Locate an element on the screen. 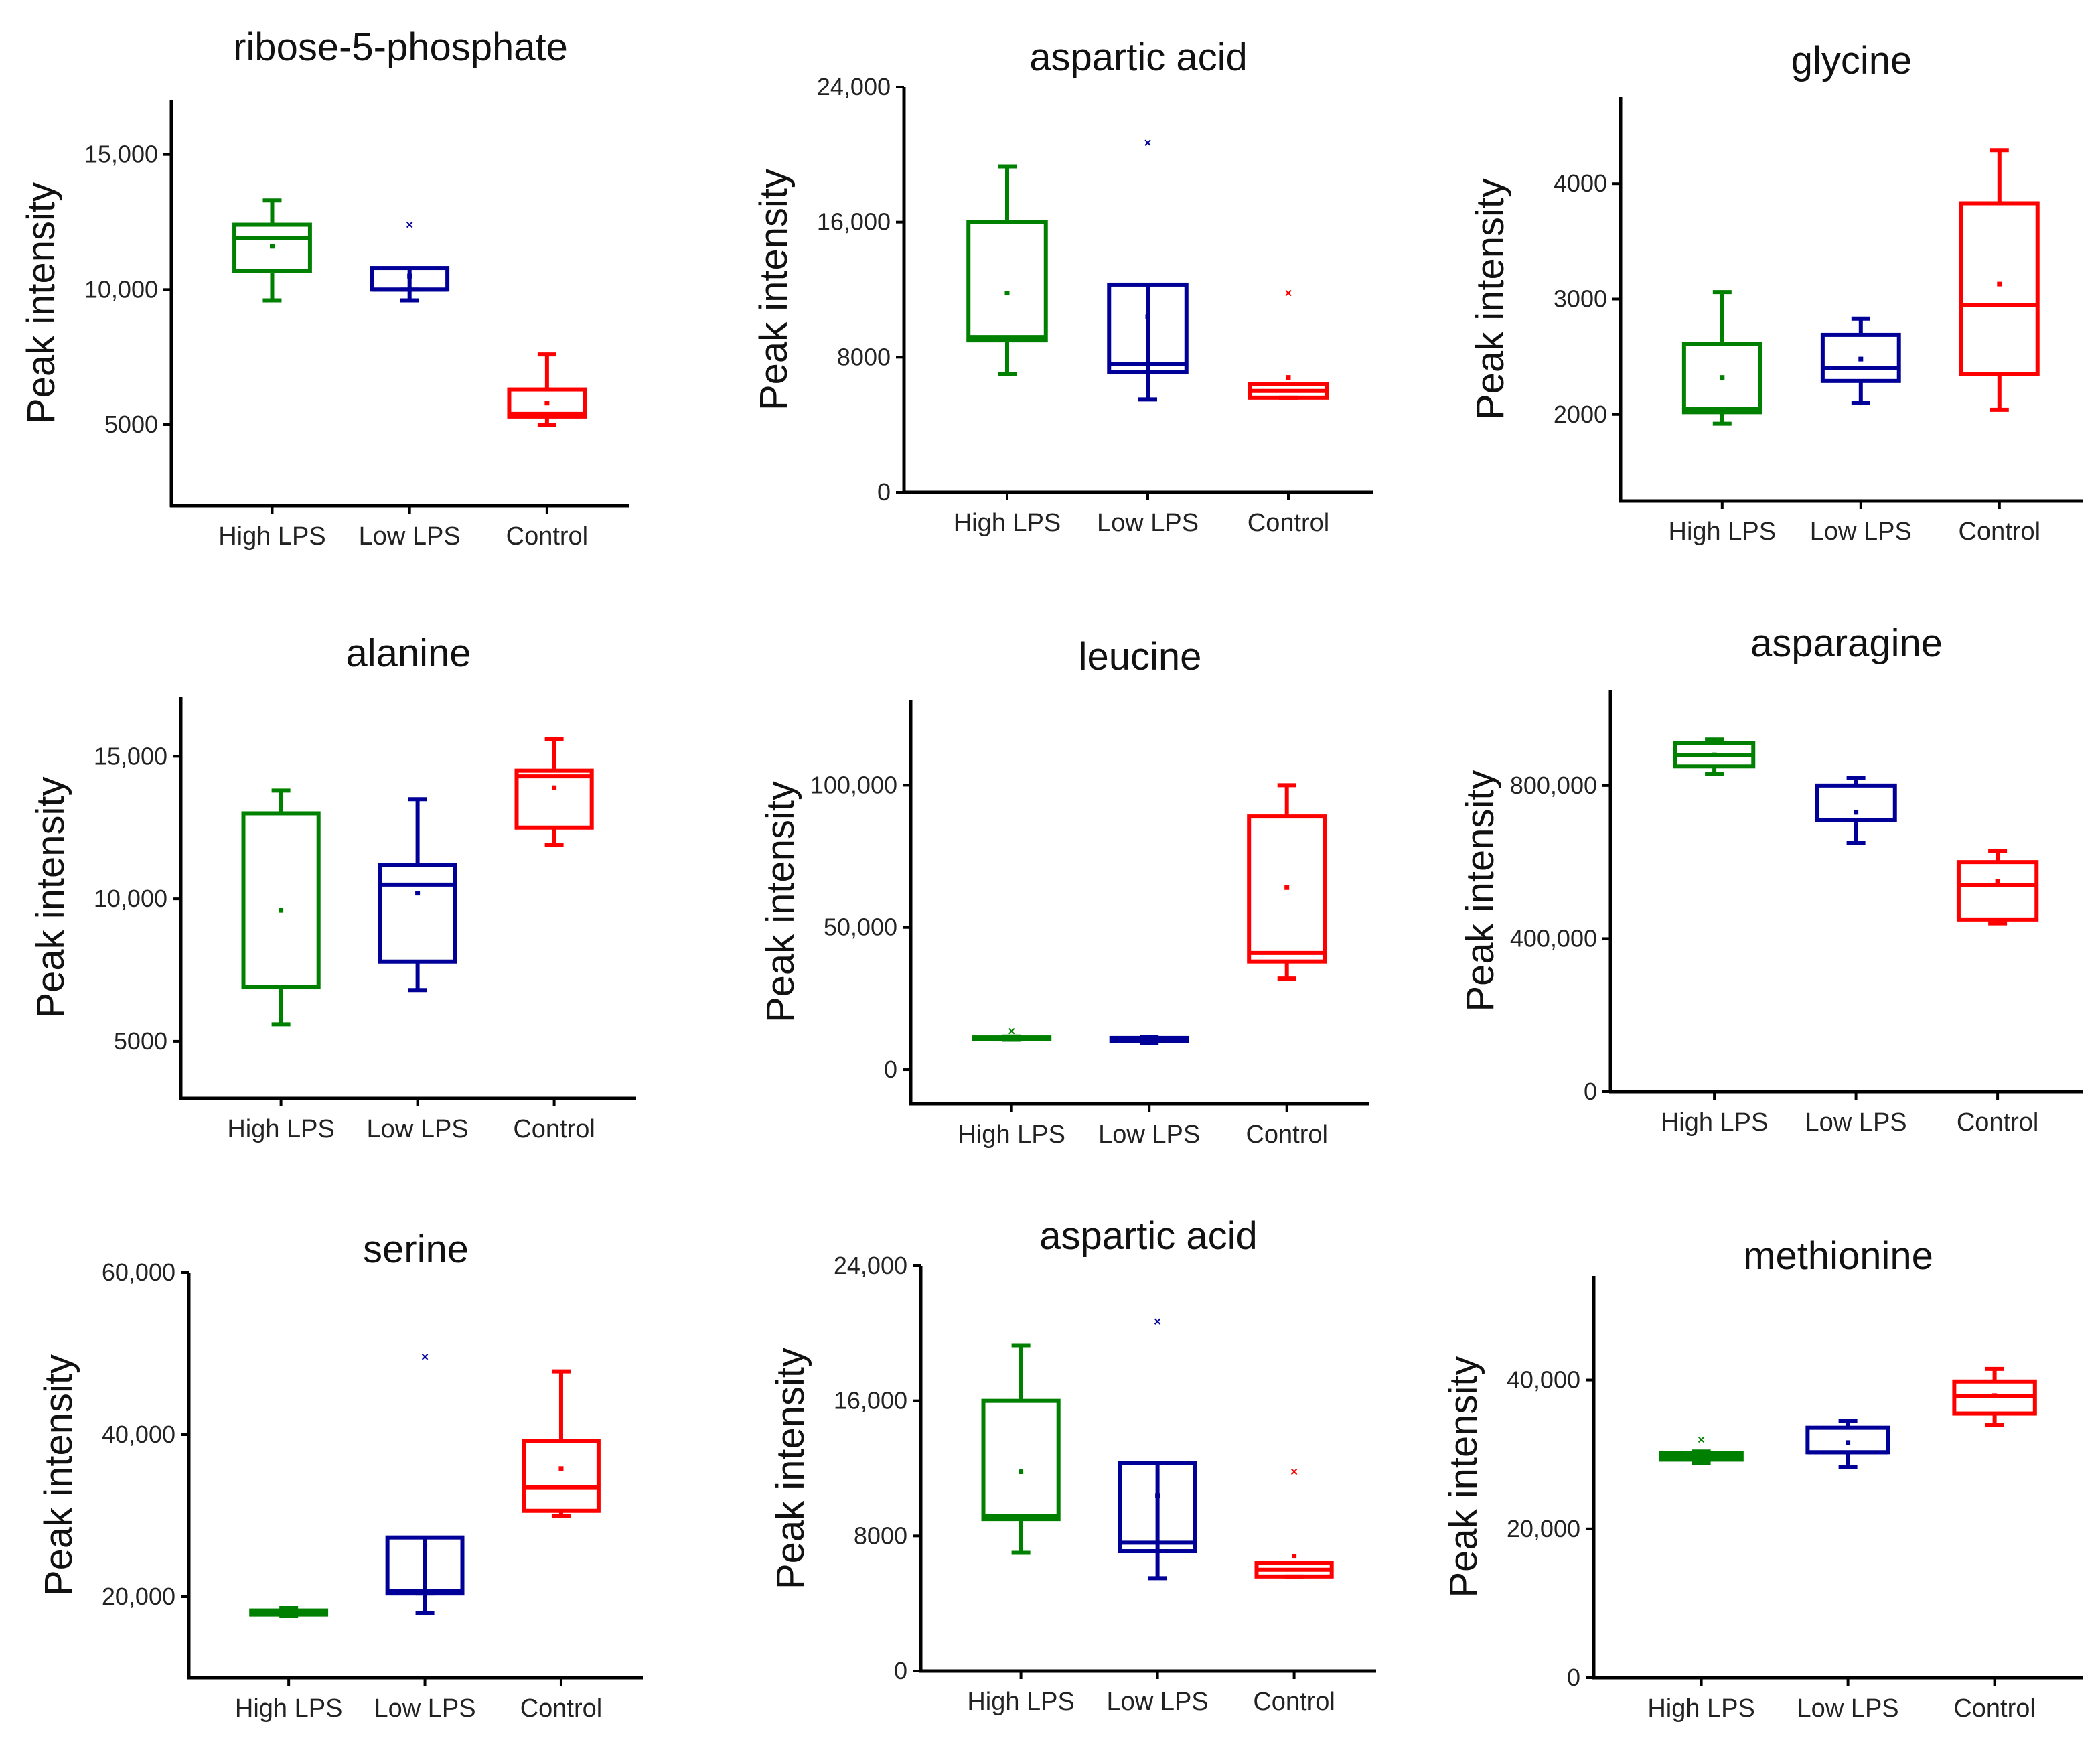  y-tick-label: 60,000 is located at coordinates (138, 1272).